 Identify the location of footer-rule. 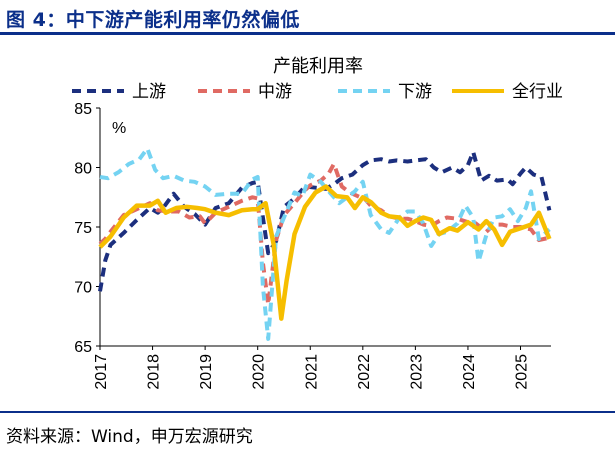
(307, 412).